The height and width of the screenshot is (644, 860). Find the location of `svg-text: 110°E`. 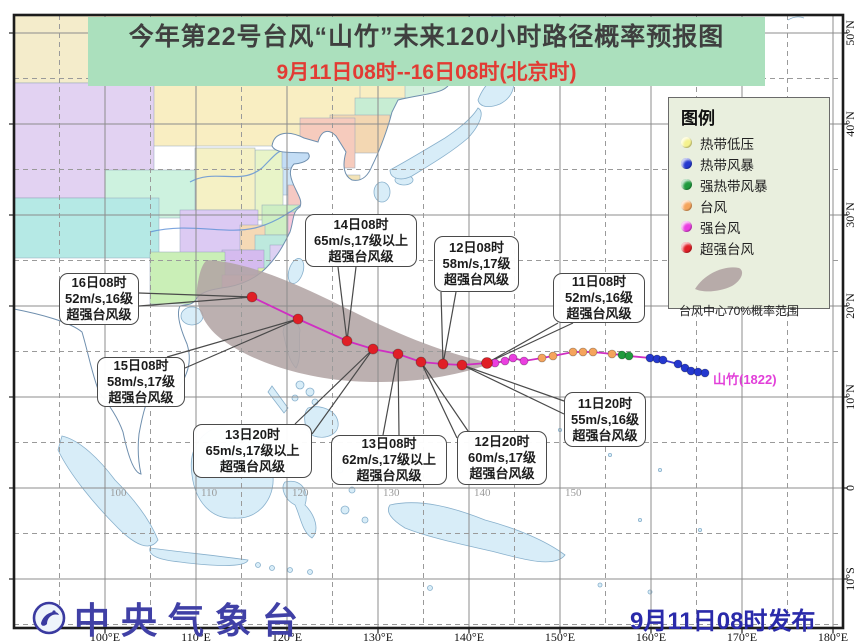

svg-text: 110°E is located at coordinates (196, 637).